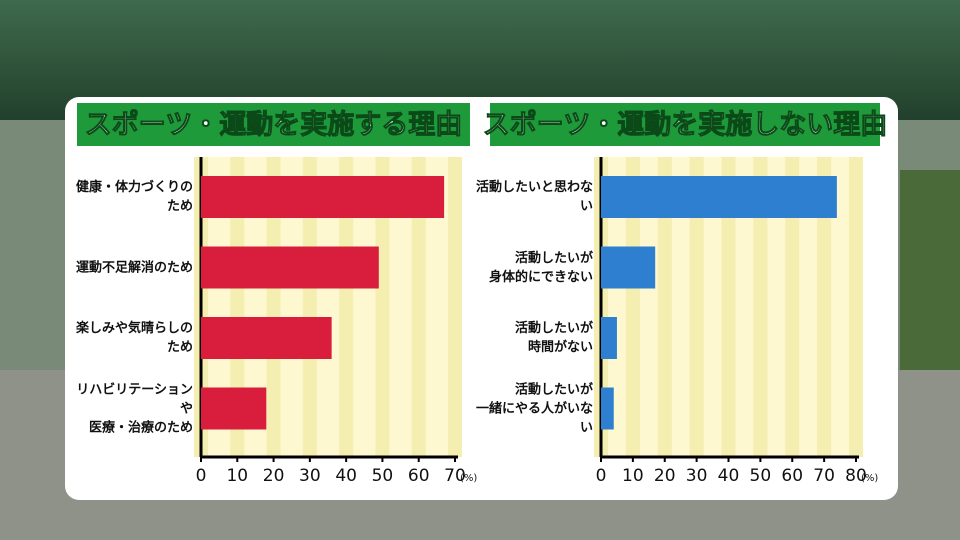 The height and width of the screenshot is (540, 960). Describe the element at coordinates (930, 270) in the screenshot. I see `trees` at that location.